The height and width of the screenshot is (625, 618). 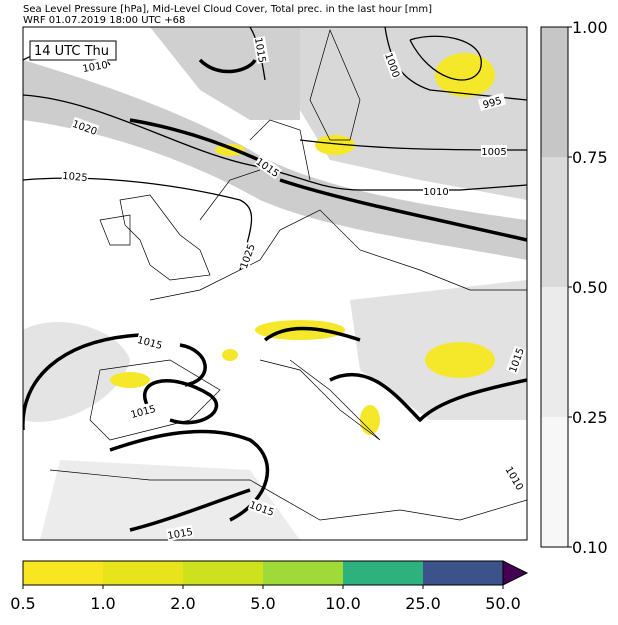 What do you see at coordinates (22, 603) in the screenshot?
I see `colorbar-tick-label: 0.5` at bounding box center [22, 603].